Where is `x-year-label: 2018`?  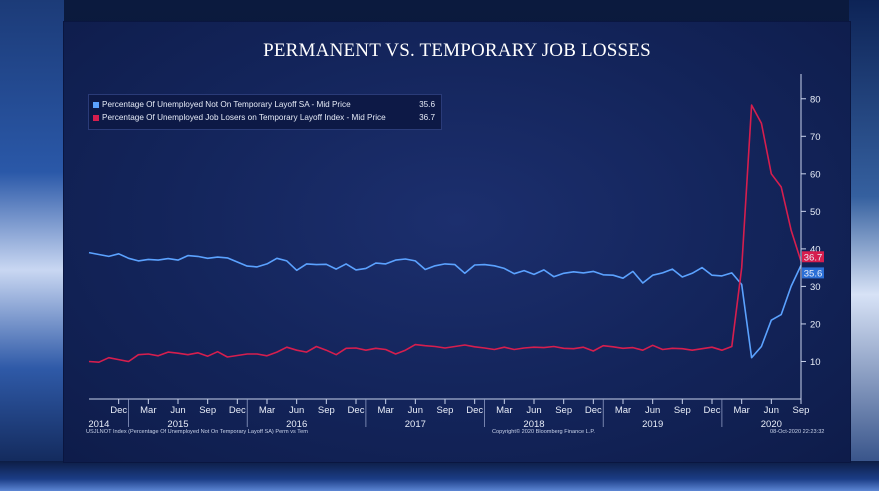
x-year-label: 2018 is located at coordinates (533, 424).